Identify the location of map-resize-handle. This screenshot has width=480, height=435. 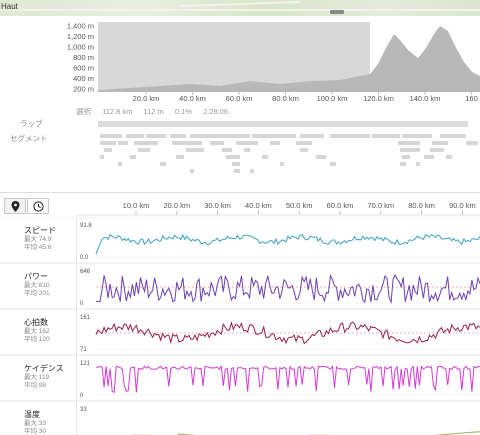
(337, 12).